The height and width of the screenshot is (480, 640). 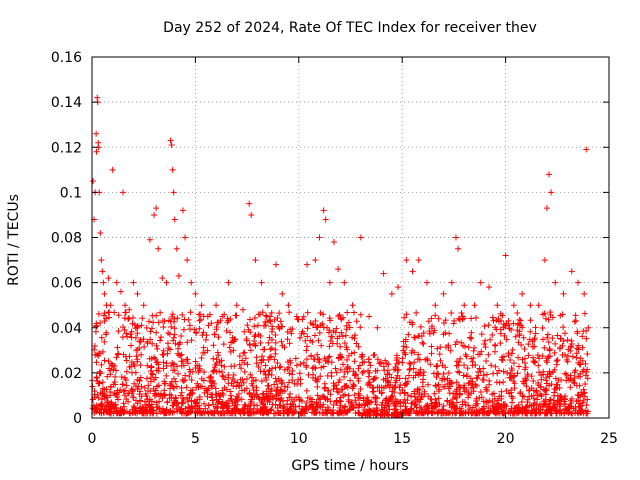 I want to click on y-tick-label: 0.08, so click(x=66, y=239).